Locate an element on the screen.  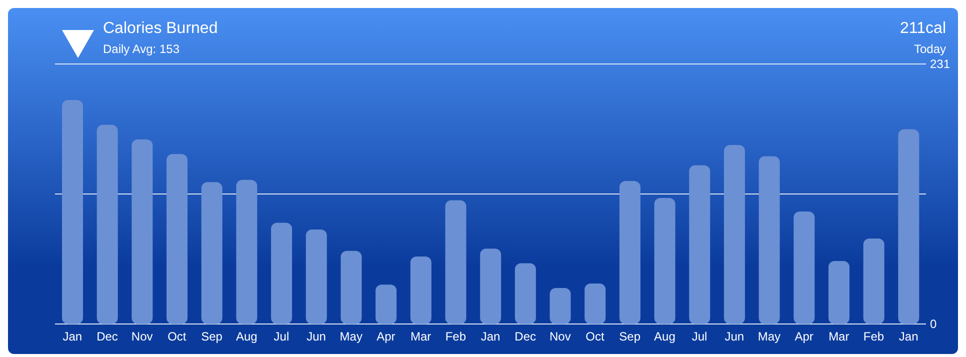
chart-subtitle: Daily Avg: 153 is located at coordinates (141, 49).